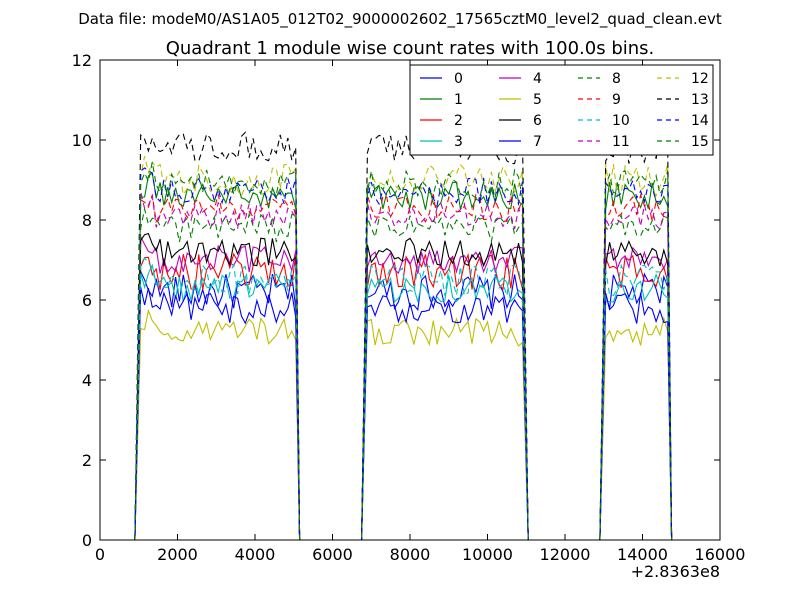 The width and height of the screenshot is (800, 600). I want to click on legend-label-4: 4, so click(537, 79).